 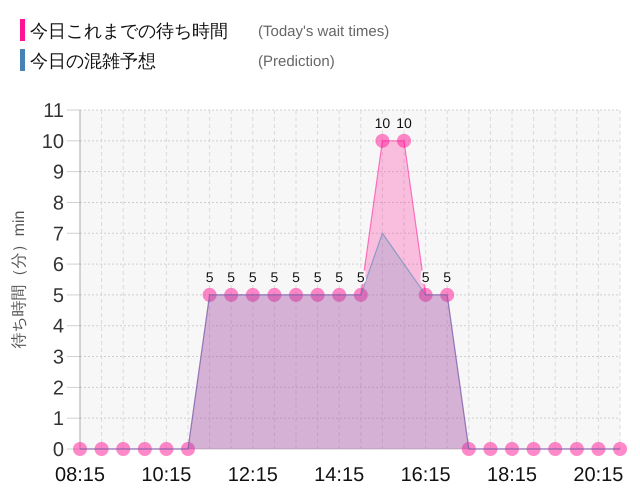 What do you see at coordinates (339, 475) in the screenshot?
I see `x-tick-label: 14:15` at bounding box center [339, 475].